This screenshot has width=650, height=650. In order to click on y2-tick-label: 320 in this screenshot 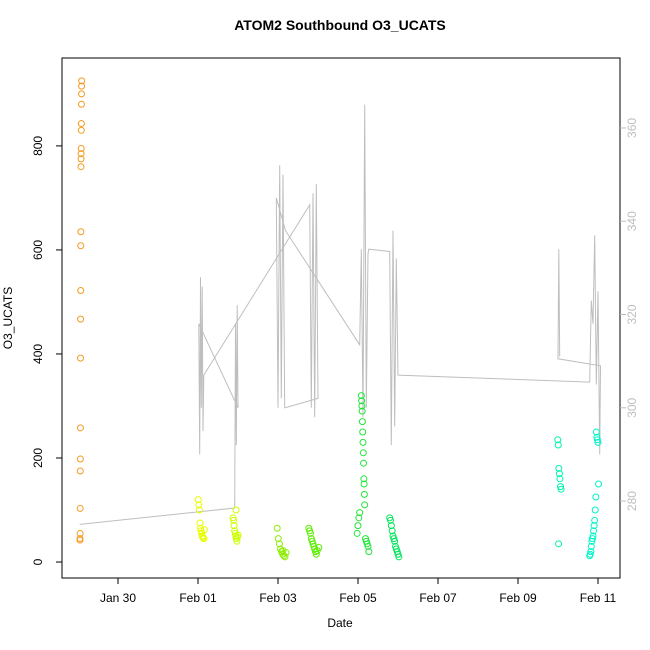, I will do `click(632, 314)`.